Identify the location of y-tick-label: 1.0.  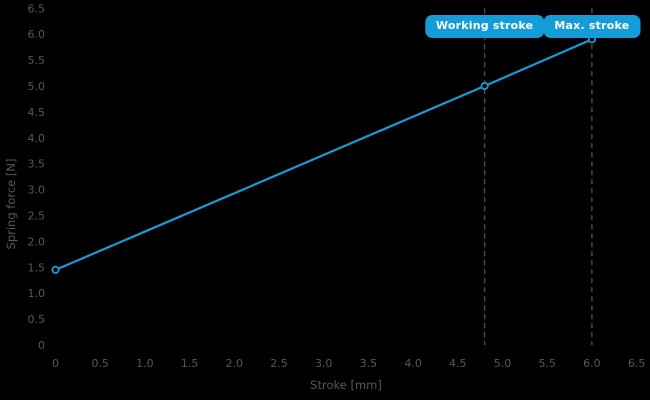
(37, 293).